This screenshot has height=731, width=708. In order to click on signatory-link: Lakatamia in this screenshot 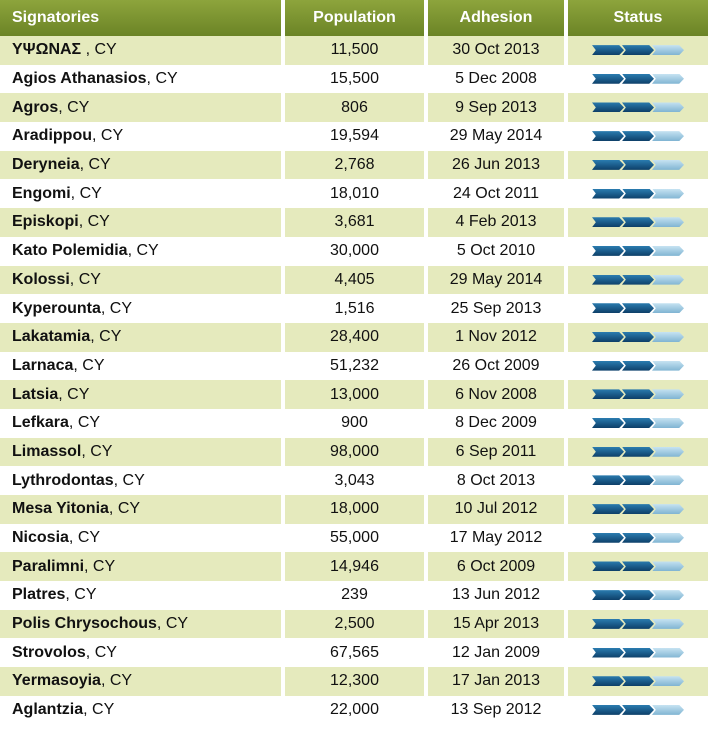, I will do `click(51, 337)`.